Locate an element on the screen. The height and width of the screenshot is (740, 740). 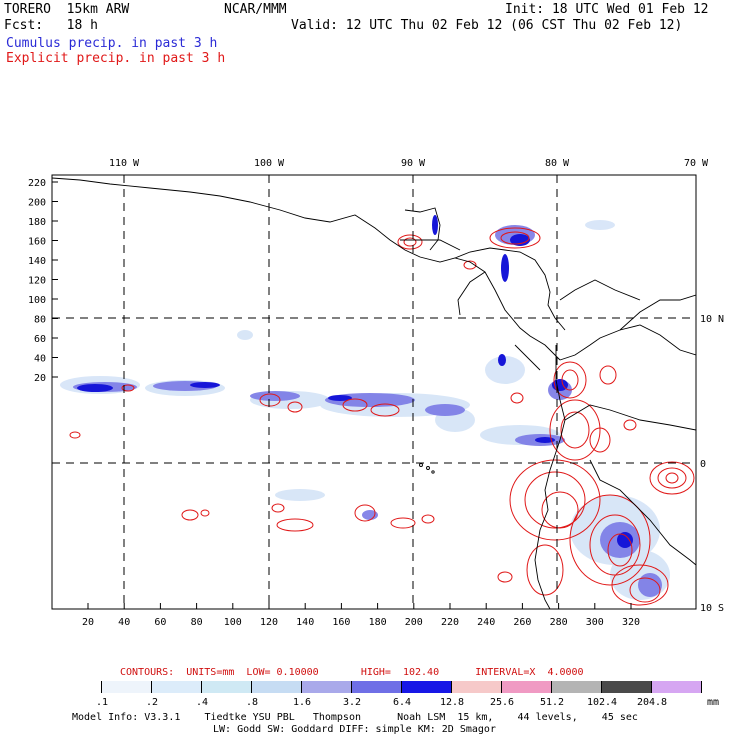
explicit-precip-label: Explicit precip. in past 3 h is located at coordinates (116, 58).